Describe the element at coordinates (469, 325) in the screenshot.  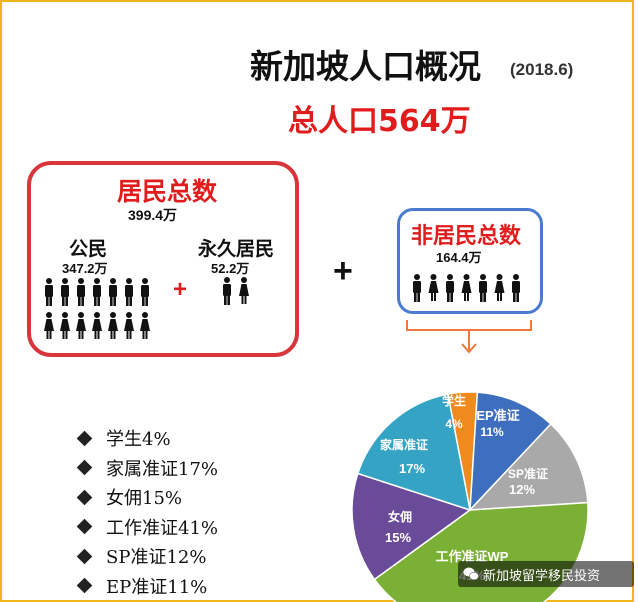
I see `bracket-line` at that location.